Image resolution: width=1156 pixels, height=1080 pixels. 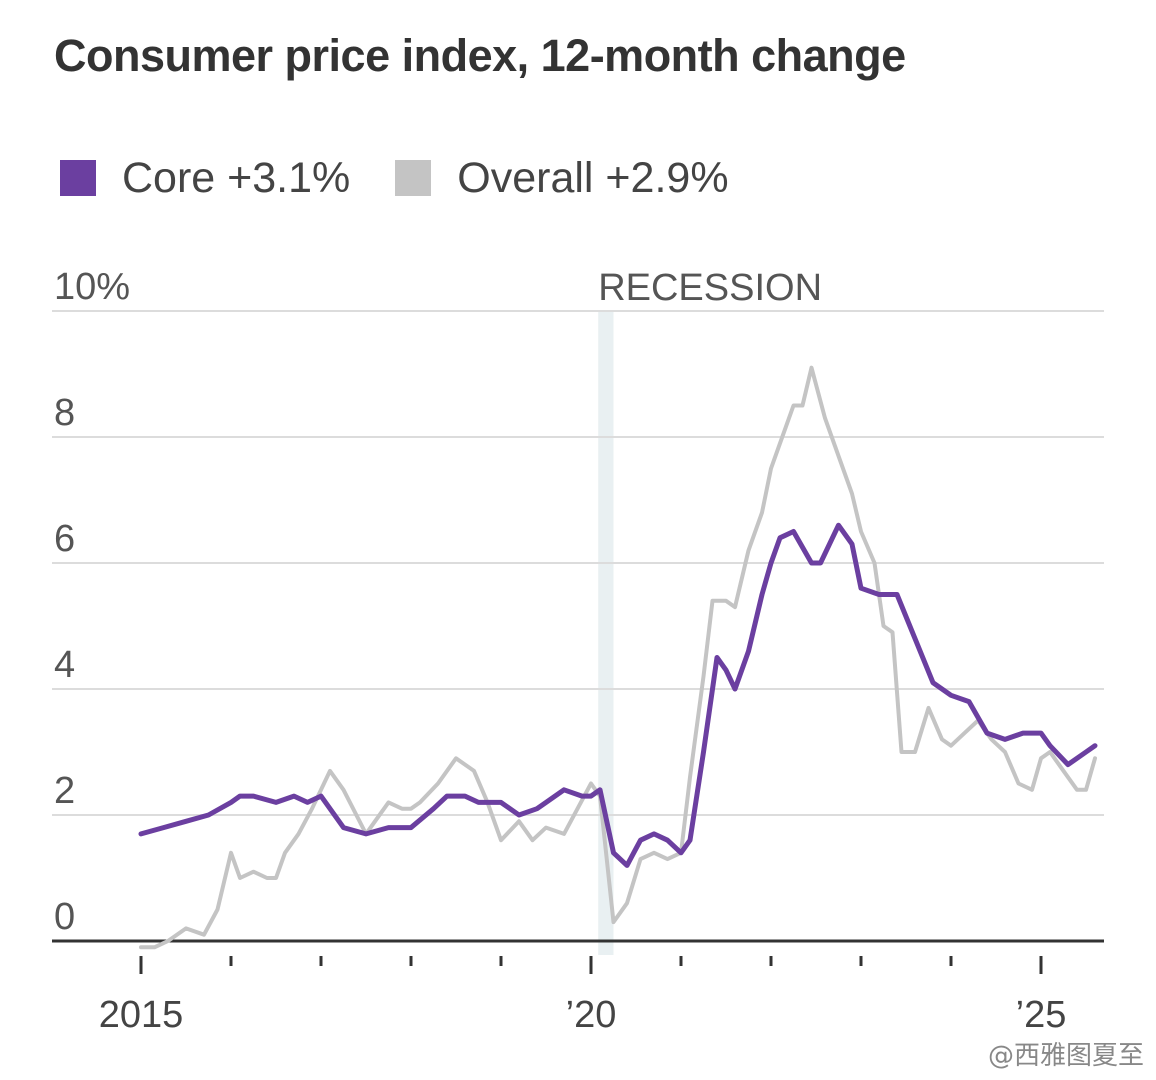 I want to click on y-tick-label-8: 8, so click(x=64, y=413).